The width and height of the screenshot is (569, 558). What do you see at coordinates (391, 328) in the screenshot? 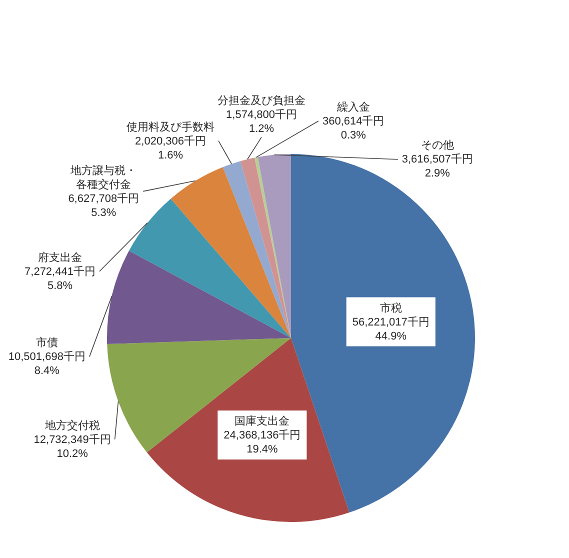
I see `data-label: 56,221,017千円 44.9%` at bounding box center [391, 328].